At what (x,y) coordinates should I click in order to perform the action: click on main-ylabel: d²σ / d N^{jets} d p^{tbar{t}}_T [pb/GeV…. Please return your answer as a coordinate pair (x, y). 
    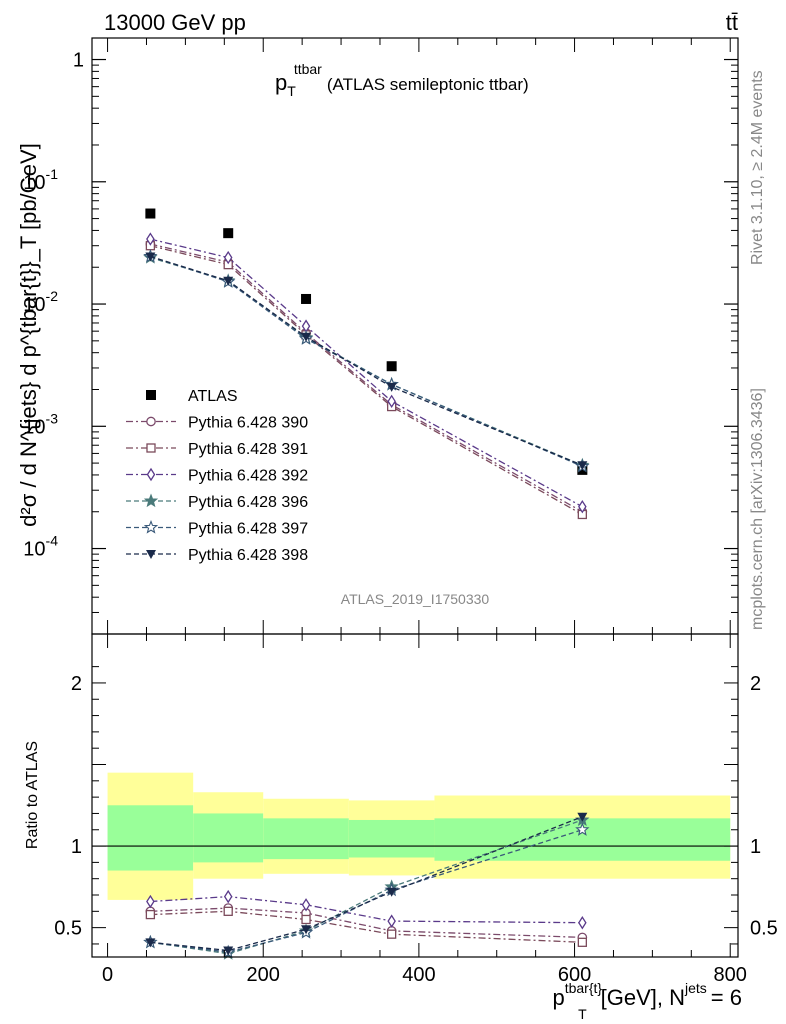
    Looking at the image, I should click on (28, 335).